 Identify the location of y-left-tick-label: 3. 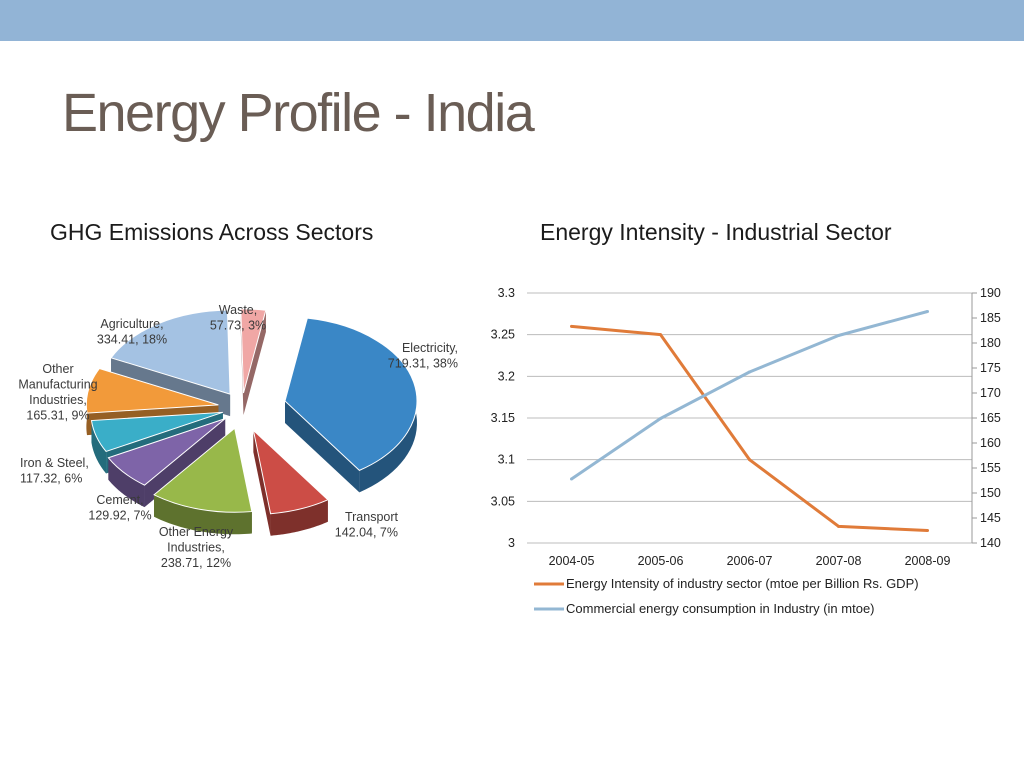
(511, 543).